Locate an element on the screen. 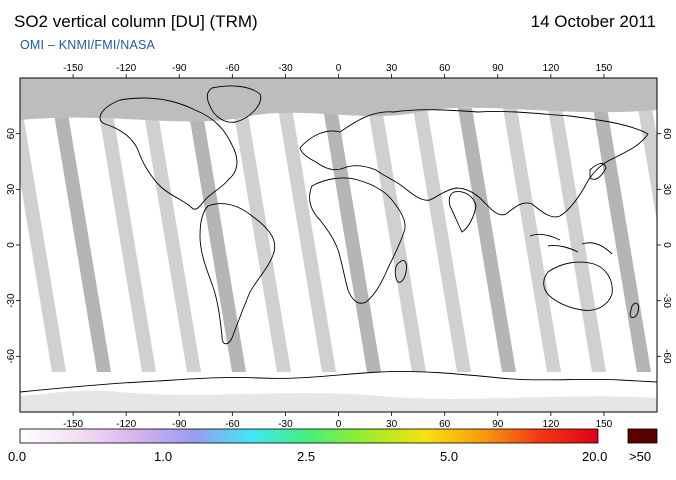 The width and height of the screenshot is (676, 480). longitude-ticks-top: -150 -120 -90 -60 -30 0 30 60 90 120 150 is located at coordinates (338, 70).